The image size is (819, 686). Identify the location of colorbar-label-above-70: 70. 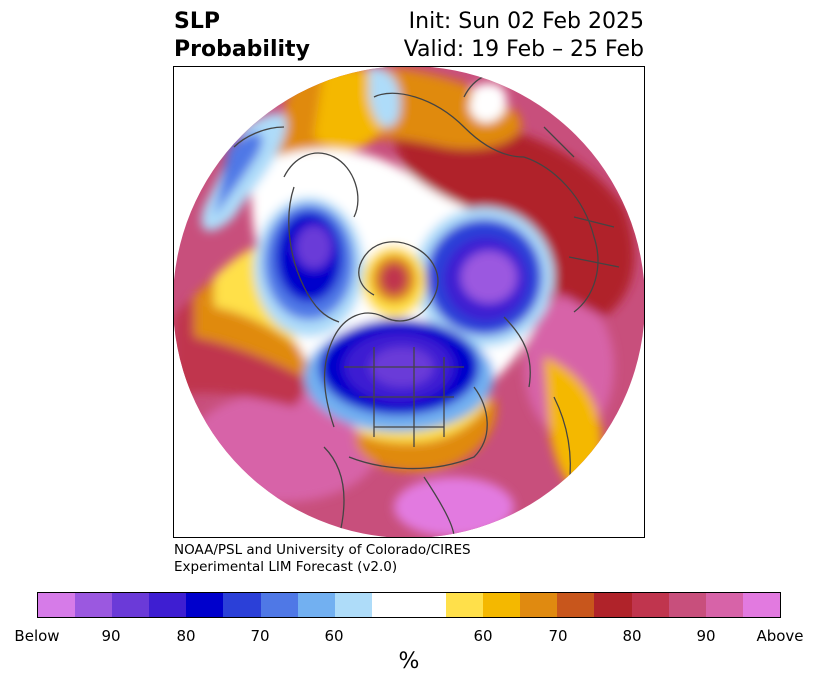
(558, 636).